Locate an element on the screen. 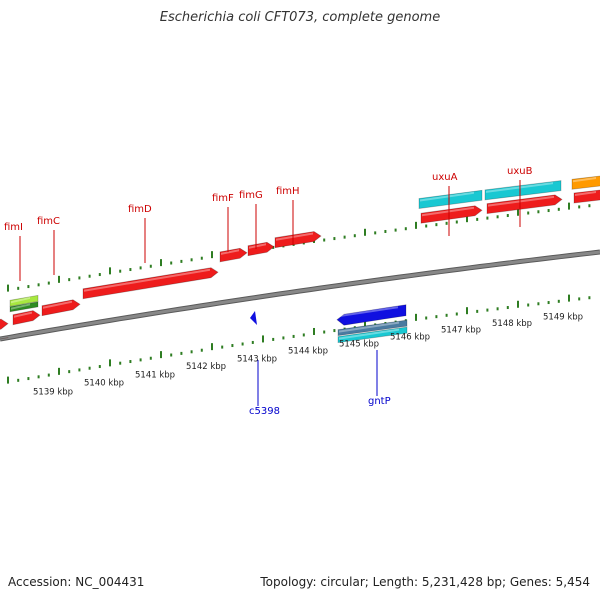 This screenshot has width=600, height=600. kbp-label: 5149 kbp is located at coordinates (563, 318).